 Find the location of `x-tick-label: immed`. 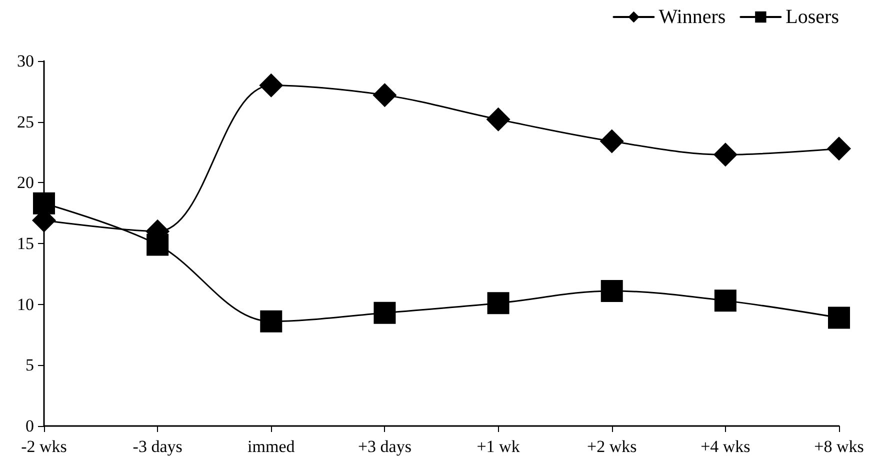

x-tick-label: immed is located at coordinates (272, 446).